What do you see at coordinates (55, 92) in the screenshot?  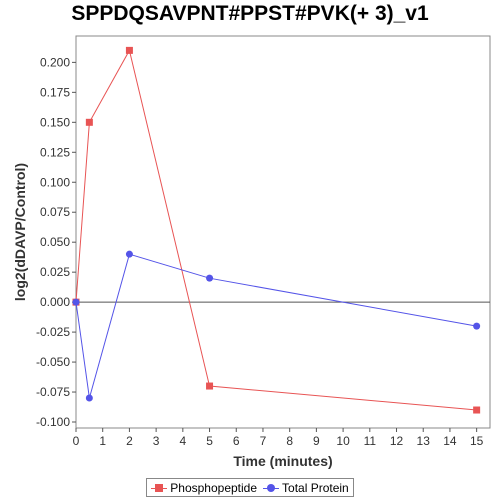 I see `y-tick-label: 0.175` at bounding box center [55, 92].